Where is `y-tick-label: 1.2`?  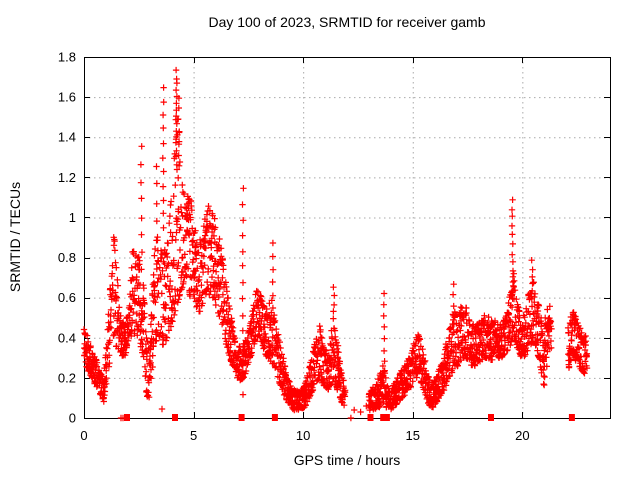 y-tick-label: 1.2 is located at coordinates (67, 177).